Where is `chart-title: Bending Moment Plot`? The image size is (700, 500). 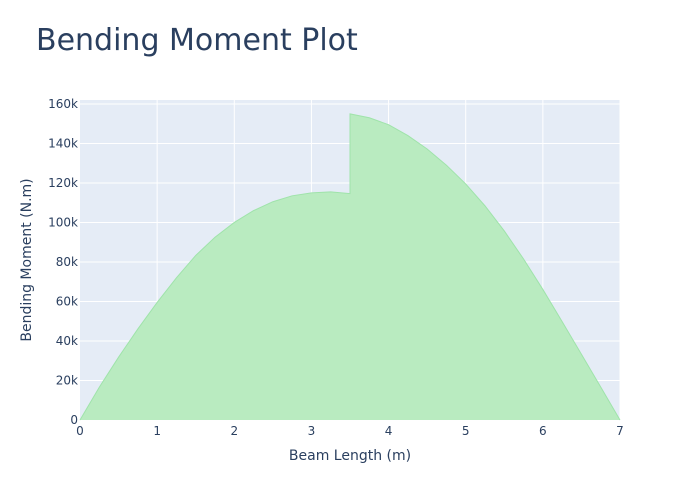 chart-title: Bending Moment Plot is located at coordinates (197, 40).